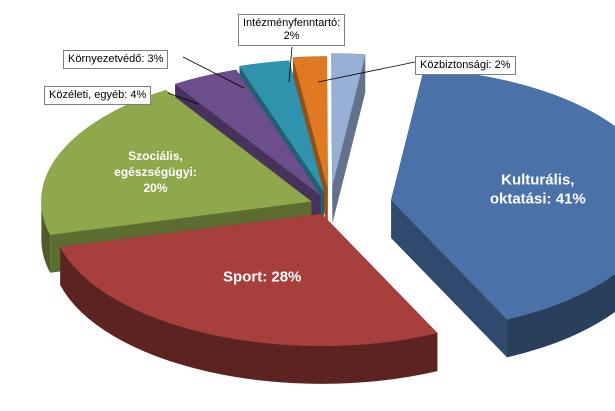  Describe the element at coordinates (290, 64) in the screenshot. I see `leader-line-intezmenyfenntarto` at that location.